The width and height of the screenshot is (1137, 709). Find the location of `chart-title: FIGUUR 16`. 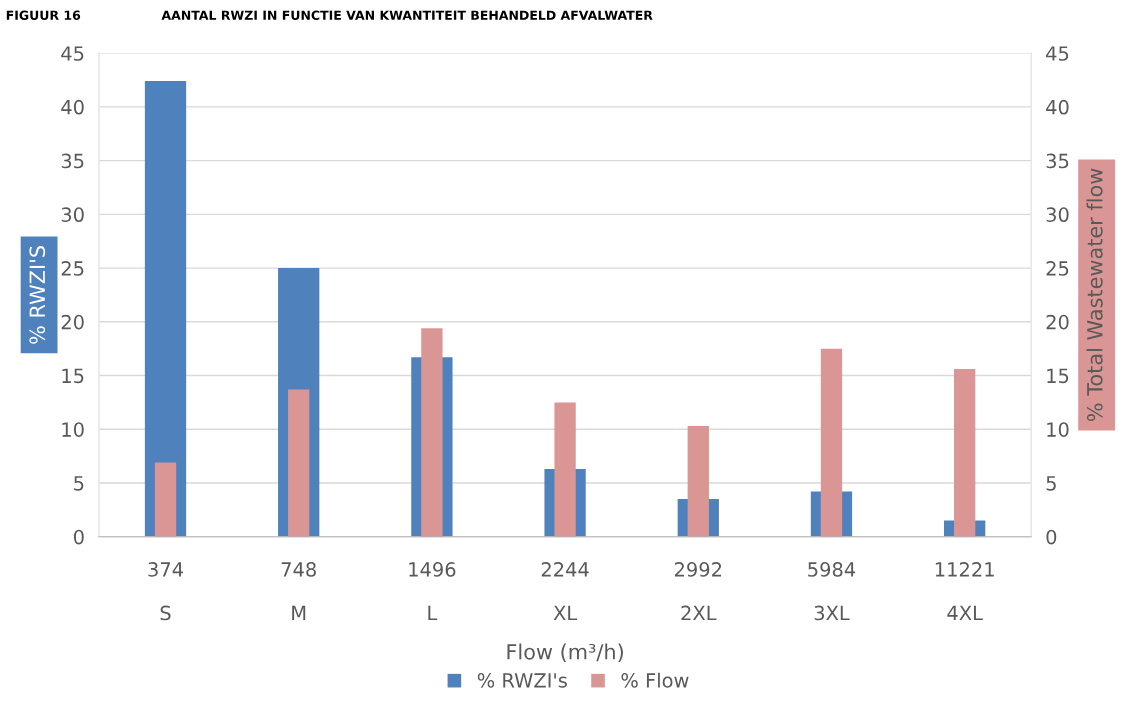

chart-title: FIGUUR 16 is located at coordinates (43, 15).